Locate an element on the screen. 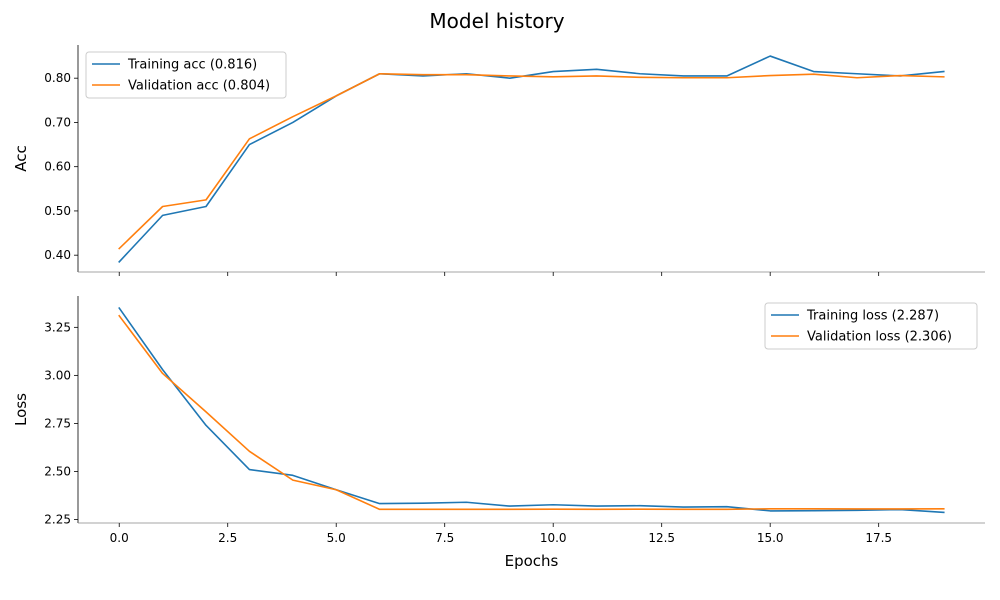 This screenshot has width=1000, height=600. figure-title: Model history is located at coordinates (496, 21).